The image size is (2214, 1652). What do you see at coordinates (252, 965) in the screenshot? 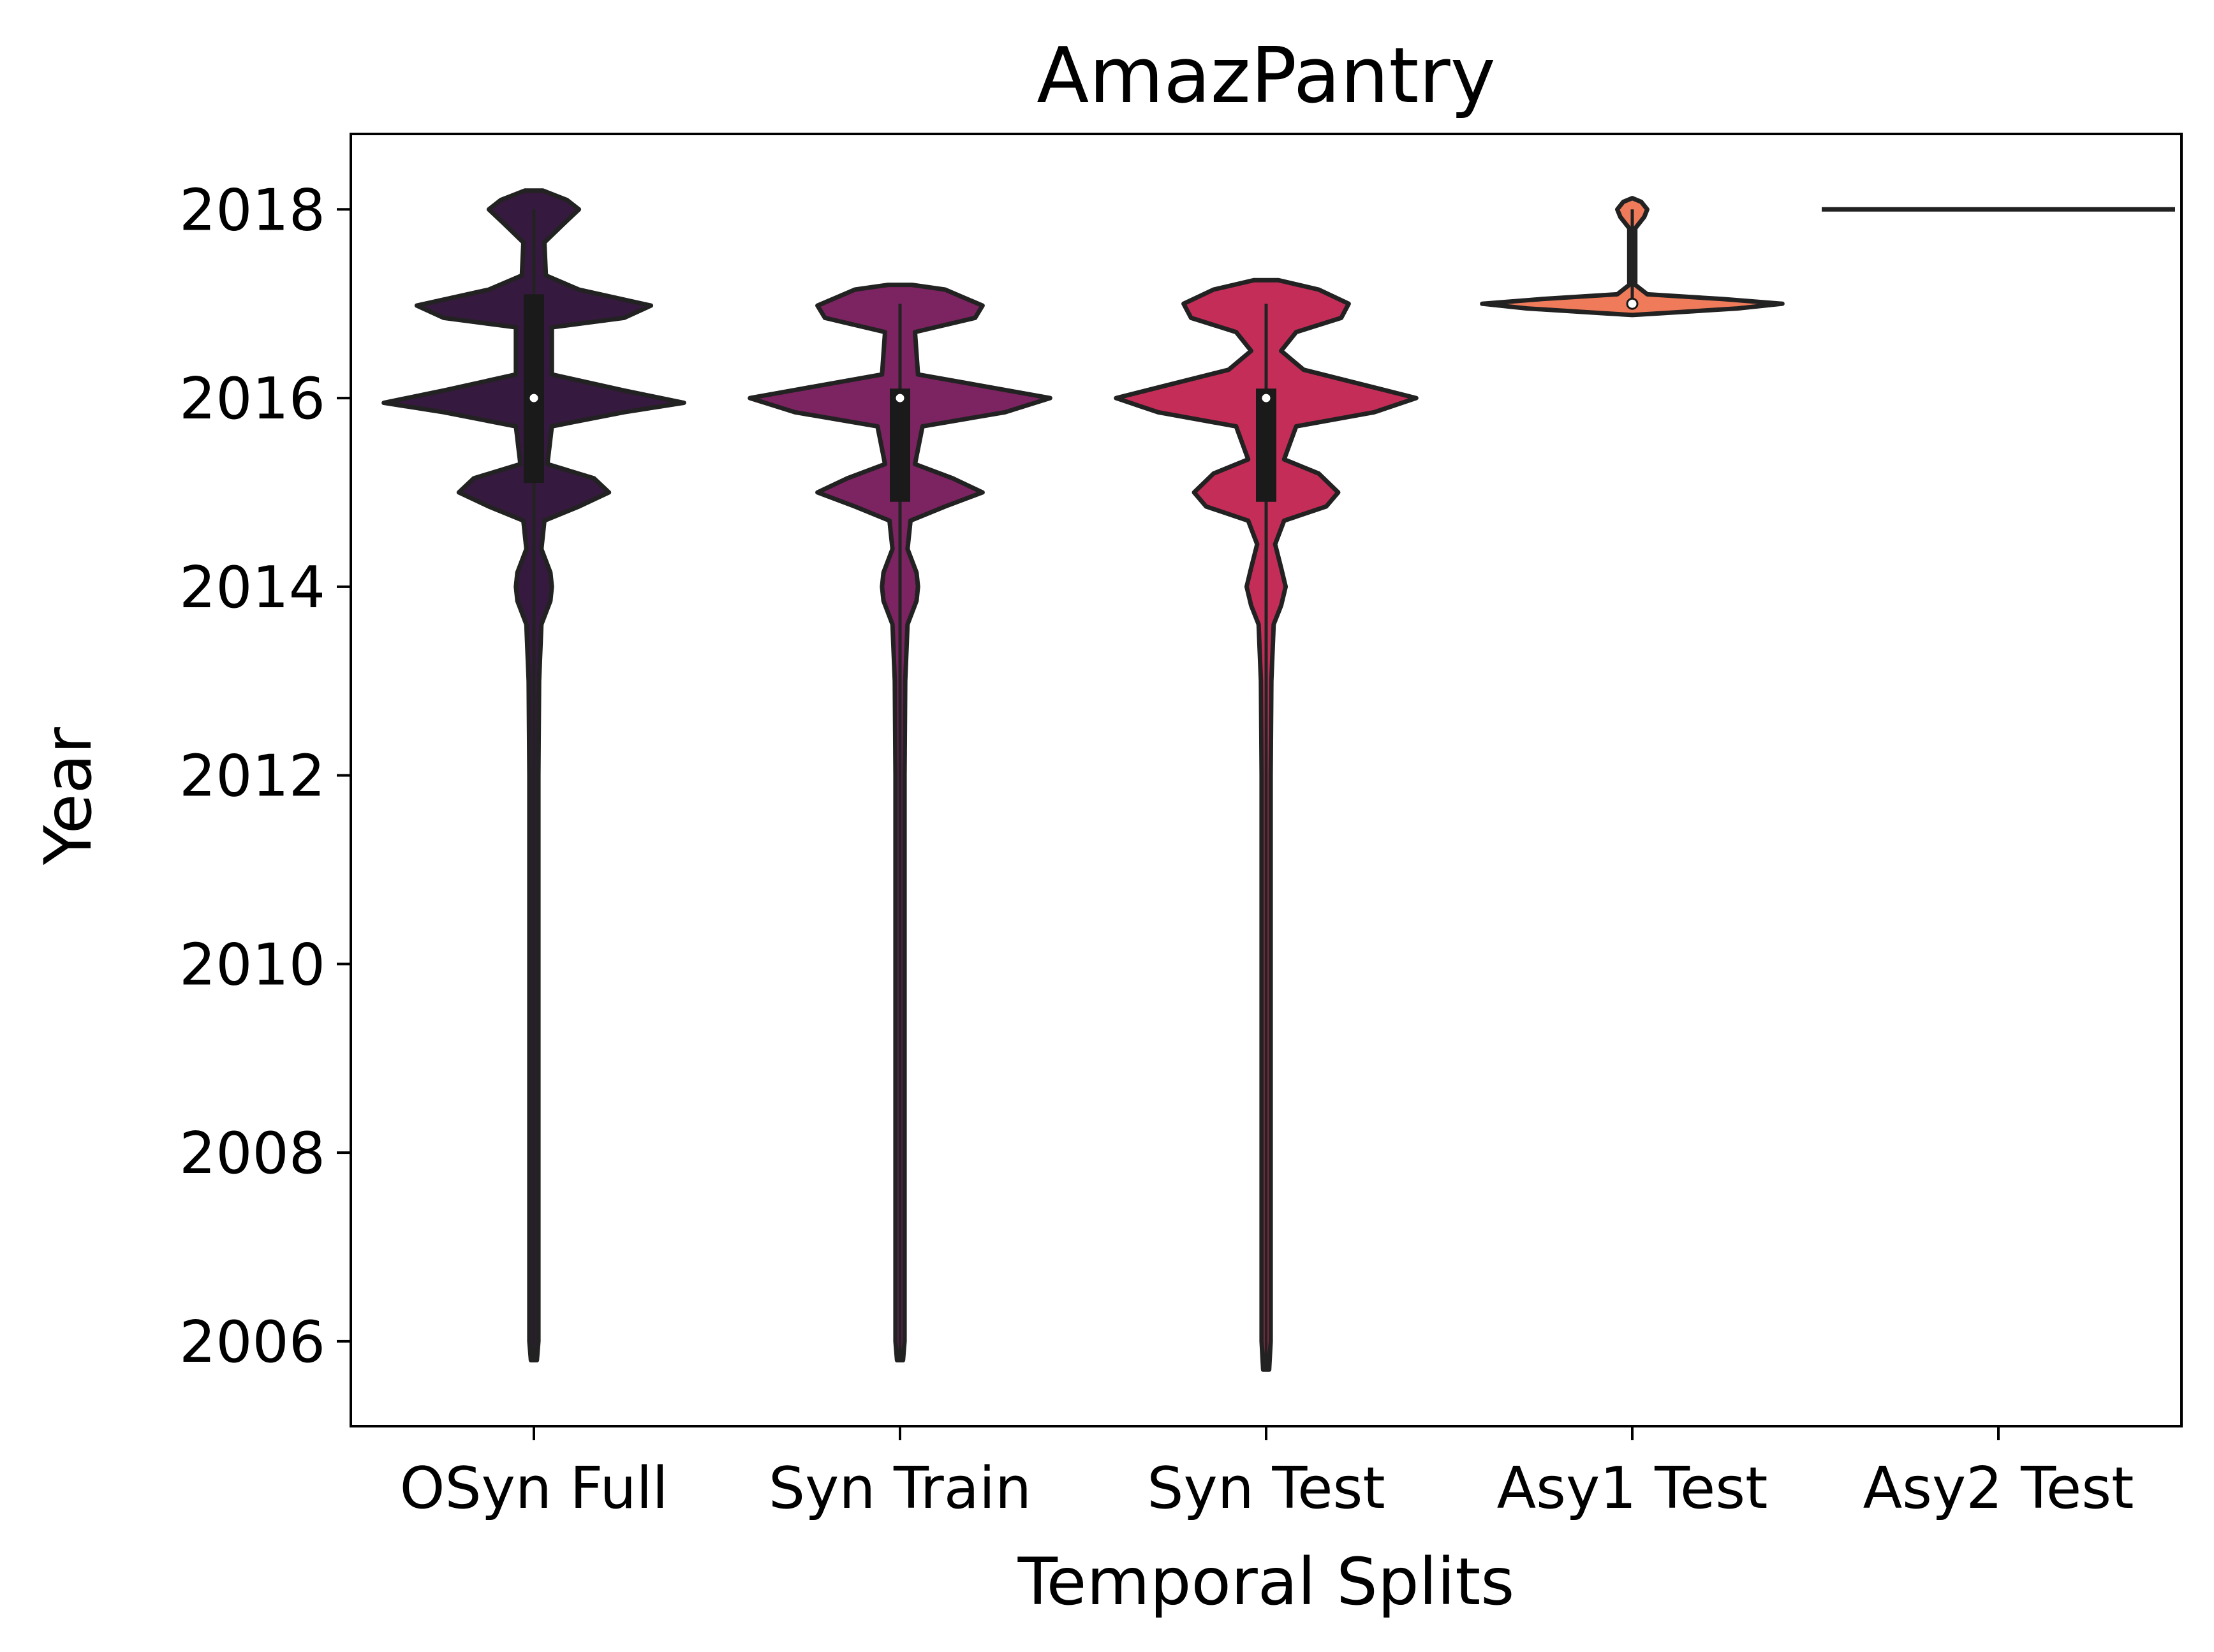
I see `y-tick-label: 2010` at bounding box center [252, 965].